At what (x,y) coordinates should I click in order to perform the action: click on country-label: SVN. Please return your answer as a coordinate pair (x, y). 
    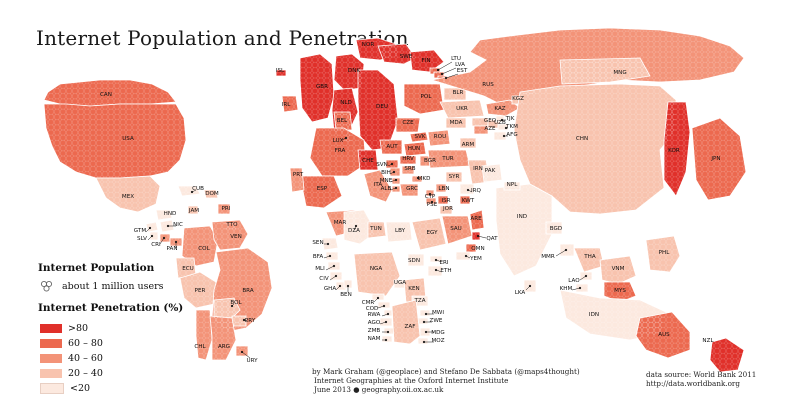
    Looking at the image, I should click on (382, 165).